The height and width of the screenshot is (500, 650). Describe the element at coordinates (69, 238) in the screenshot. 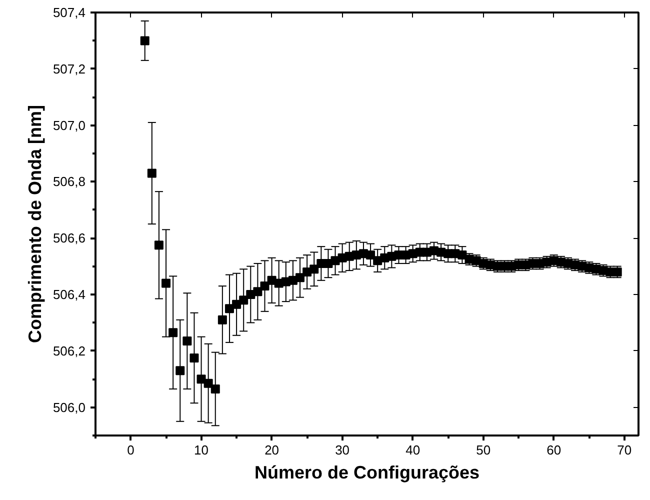

I see `y-tick-label: 506,6` at that location.